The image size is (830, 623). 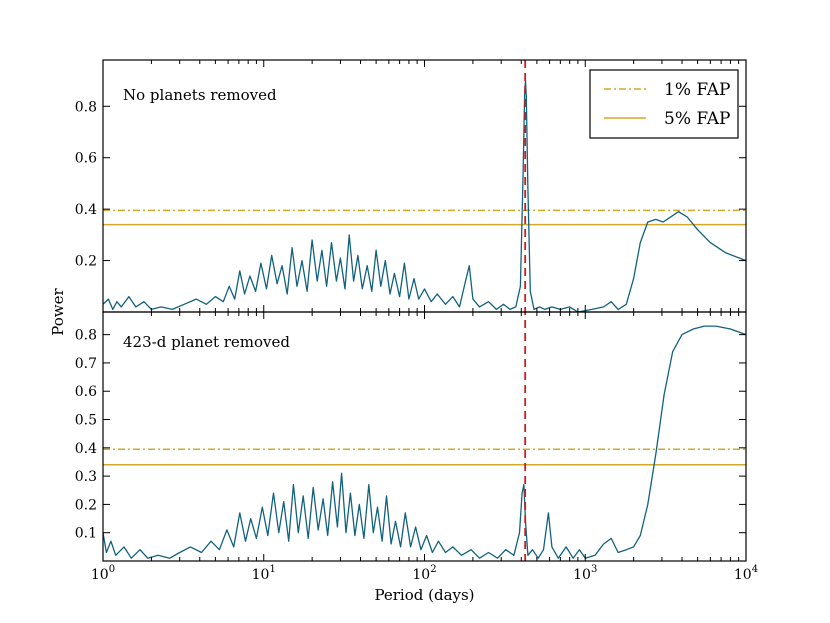 I want to click on top-ytick-label: 0.4, so click(x=86, y=210).